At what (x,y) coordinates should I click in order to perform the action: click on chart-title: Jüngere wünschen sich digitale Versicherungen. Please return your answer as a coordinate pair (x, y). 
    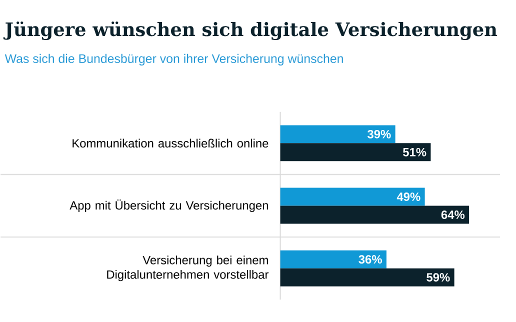
    Looking at the image, I should click on (250, 31).